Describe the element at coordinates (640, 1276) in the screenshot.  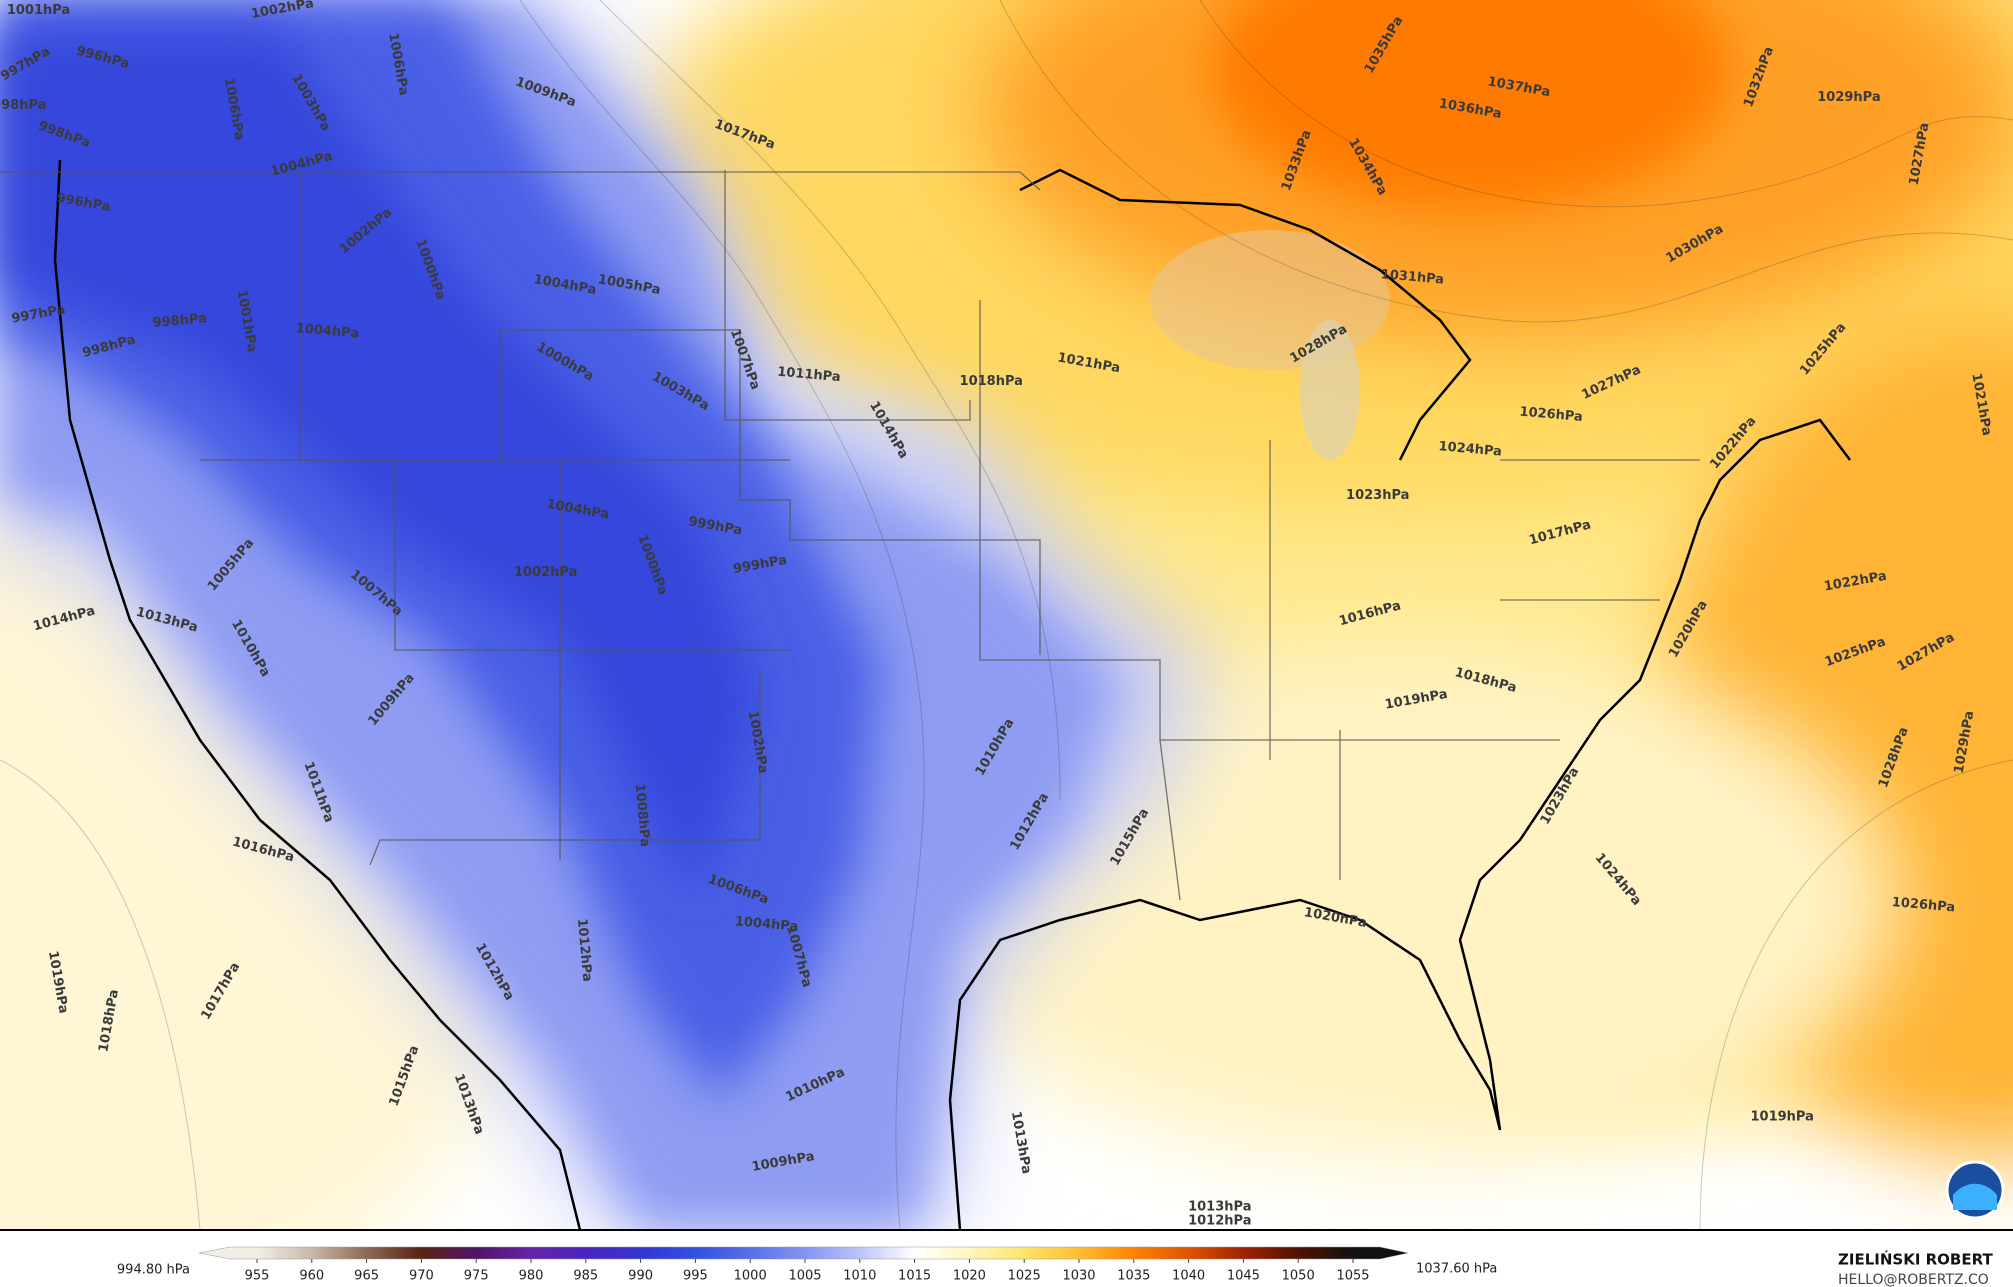
I see `colorbar-tick-label: 990` at that location.